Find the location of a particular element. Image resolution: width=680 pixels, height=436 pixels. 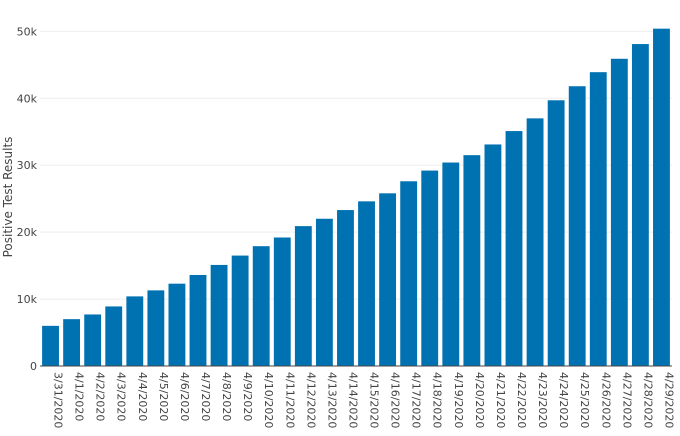

x-tick-label: 4/27/2020 is located at coordinates (626, 400).